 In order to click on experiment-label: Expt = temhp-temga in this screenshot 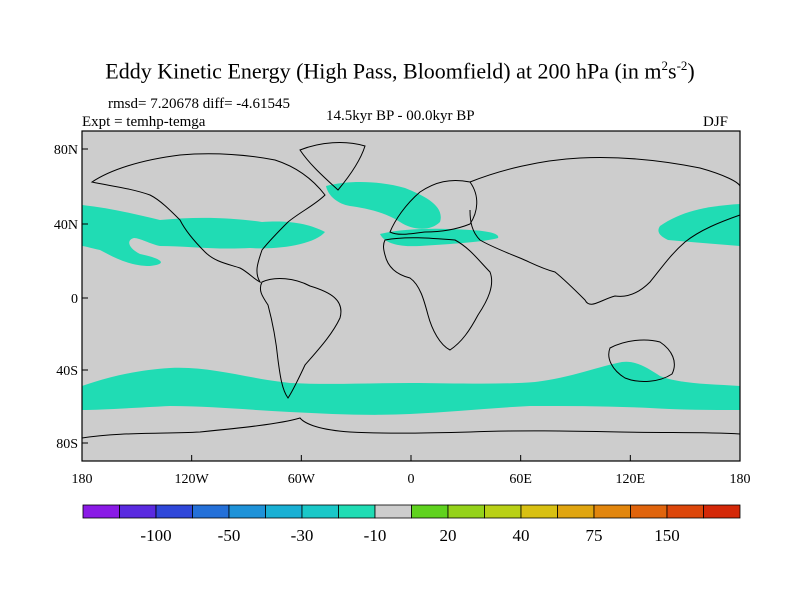, I will do `click(144, 122)`.